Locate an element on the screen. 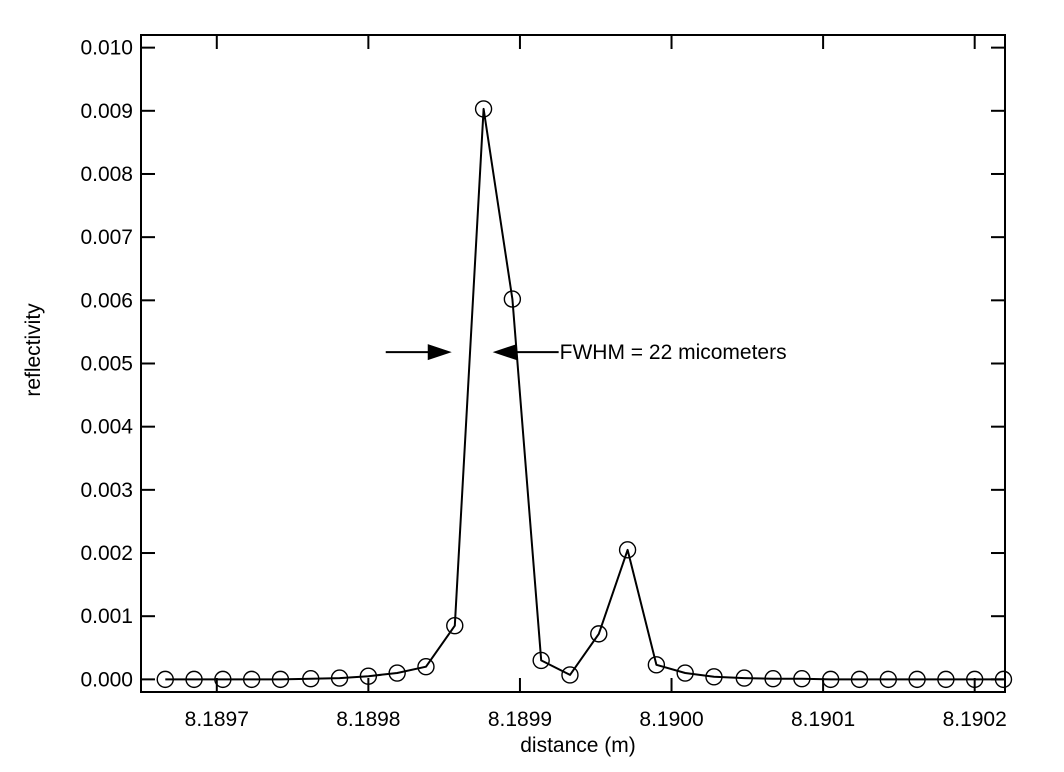 The height and width of the screenshot is (772, 1064). x-tick-label: 8.1900 is located at coordinates (671, 719).